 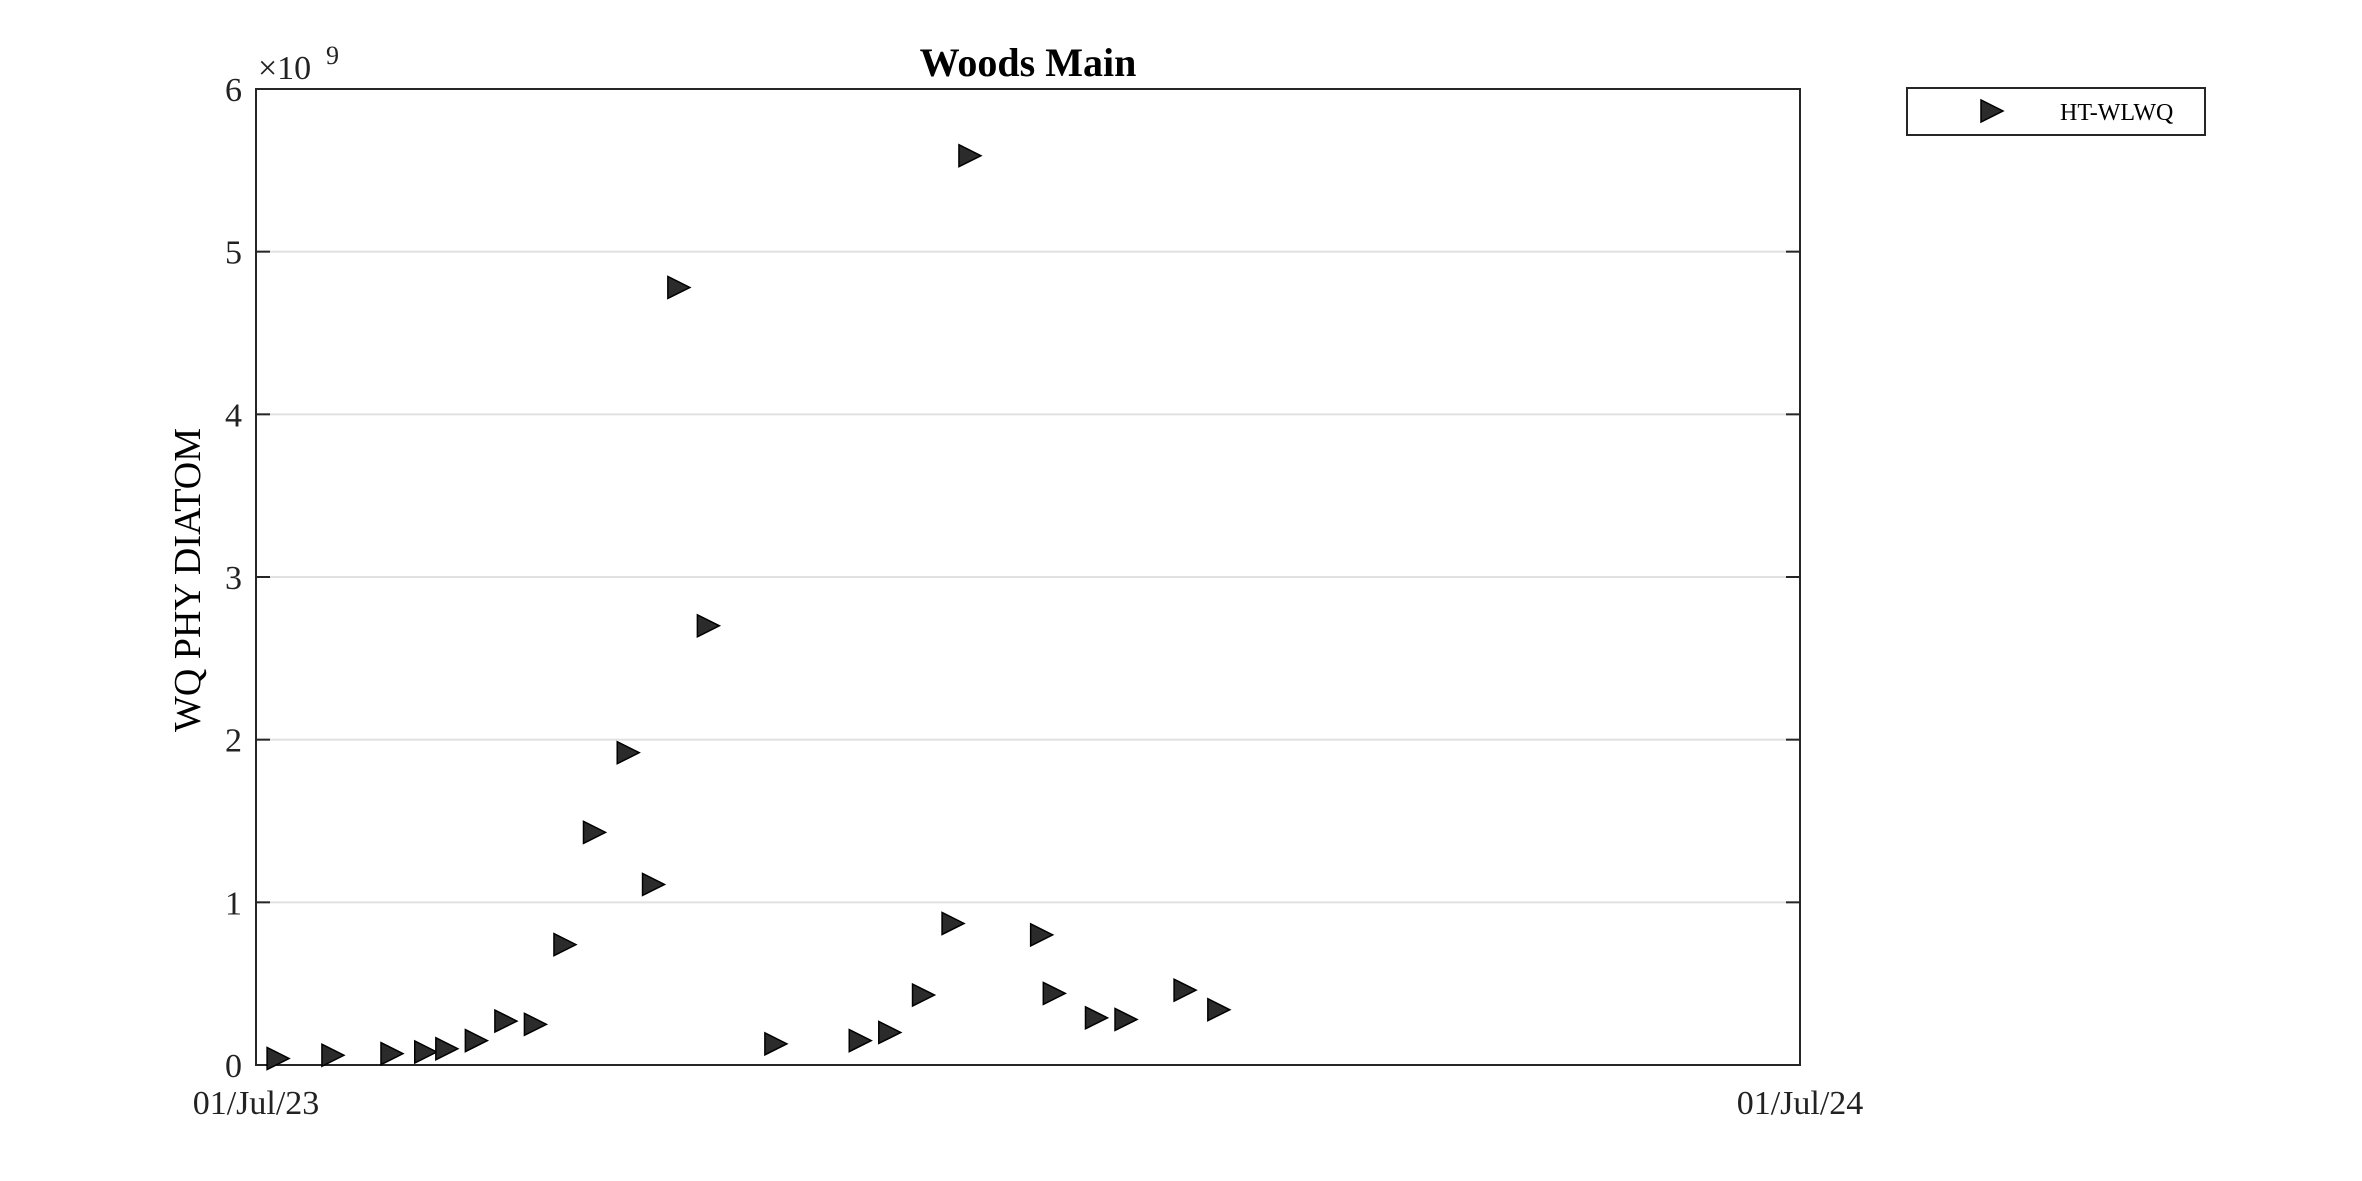 I want to click on x-tick-label: 01/Jul/23, so click(x=256, y=1103).